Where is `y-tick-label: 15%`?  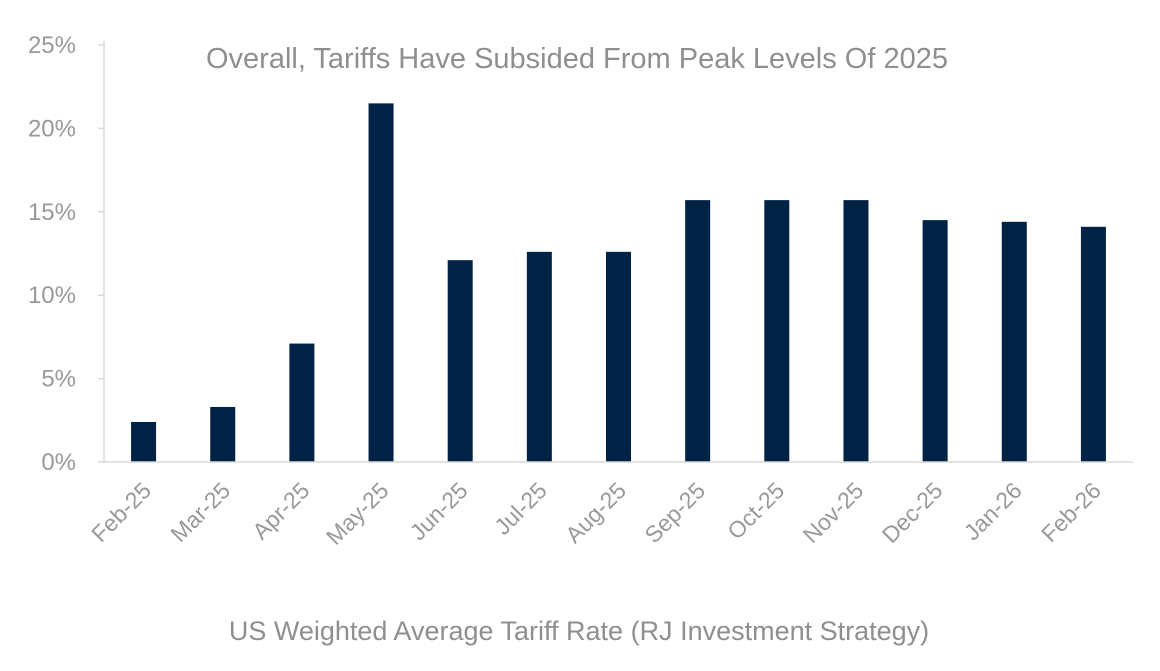 y-tick-label: 15% is located at coordinates (52, 212).